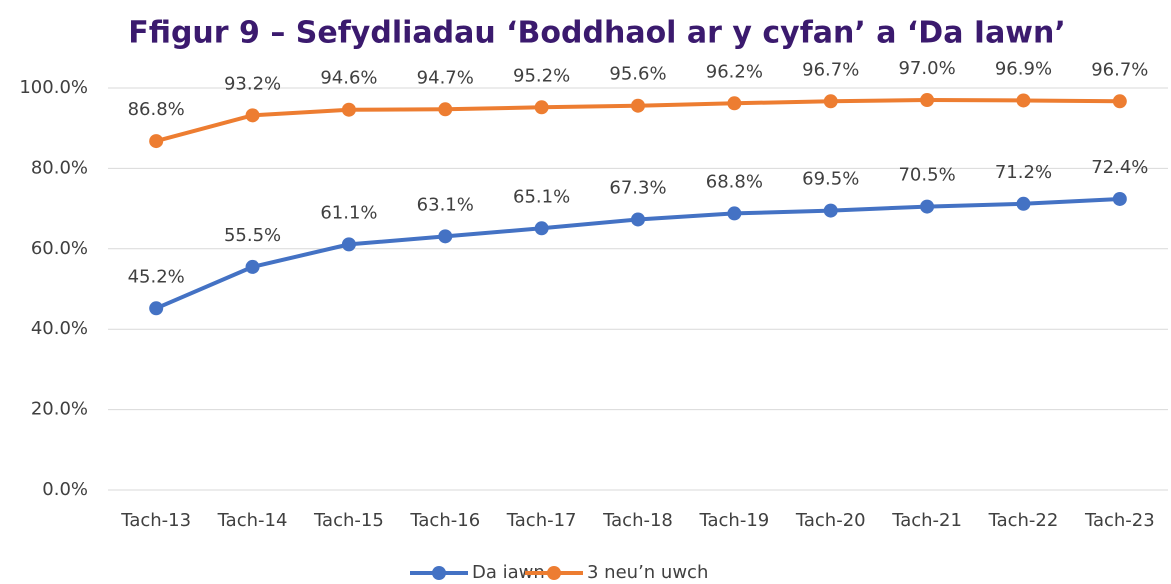 The width and height of the screenshot is (1171, 584). What do you see at coordinates (637, 520) in the screenshot?
I see `x-tick-label: Tach-18` at bounding box center [637, 520].